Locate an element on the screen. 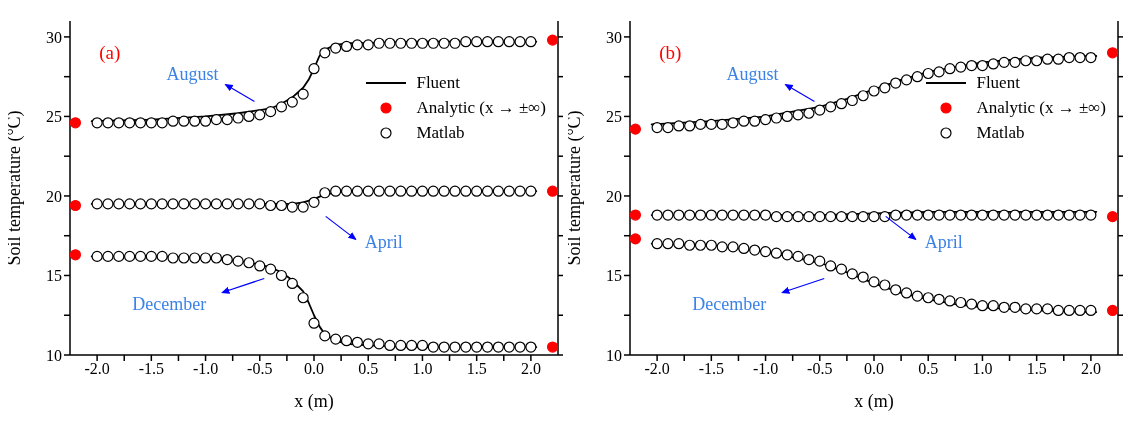 The height and width of the screenshot is (421, 1135). x-tick-label: 1.0 is located at coordinates (982, 369).